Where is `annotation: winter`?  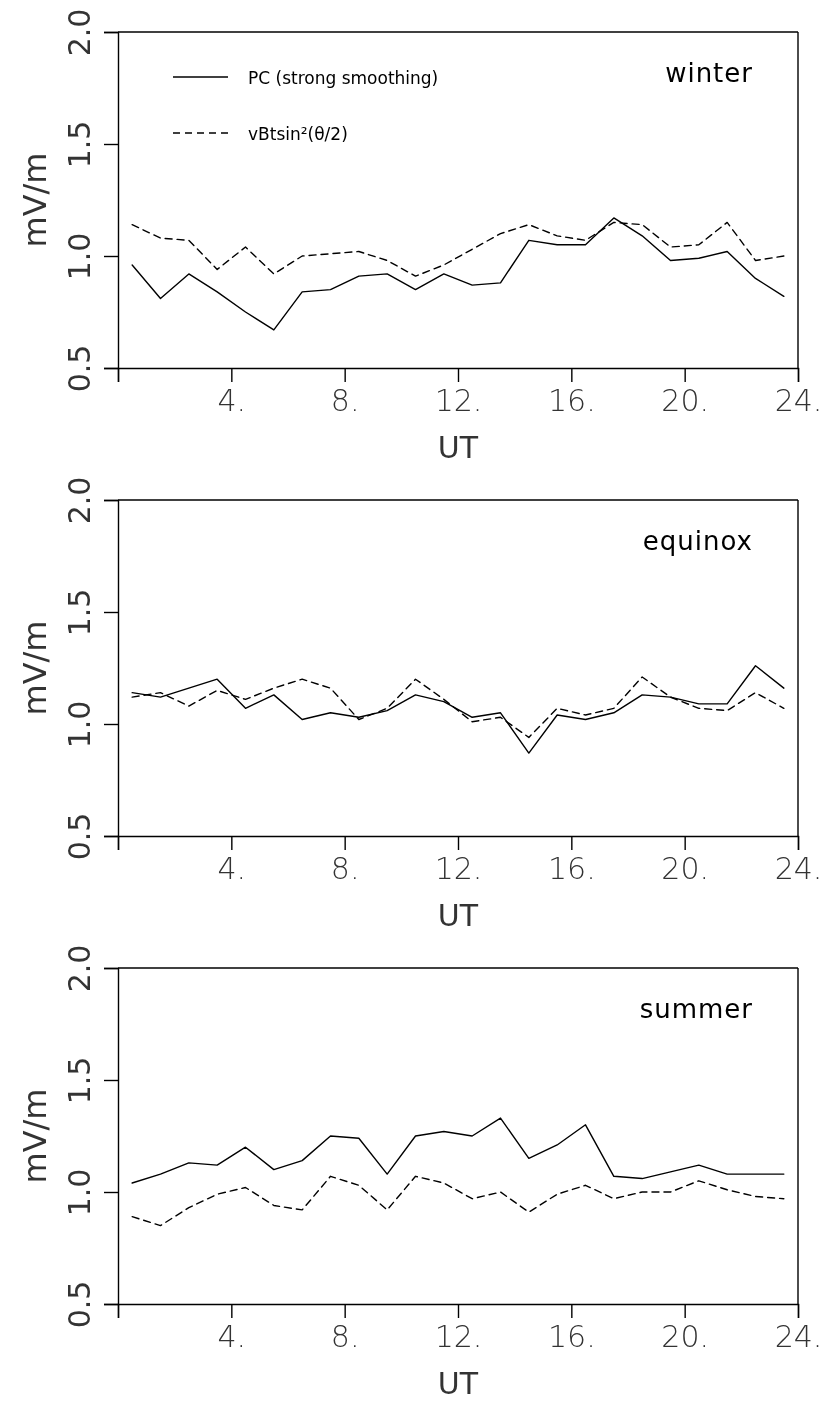 annotation: winter is located at coordinates (709, 73).